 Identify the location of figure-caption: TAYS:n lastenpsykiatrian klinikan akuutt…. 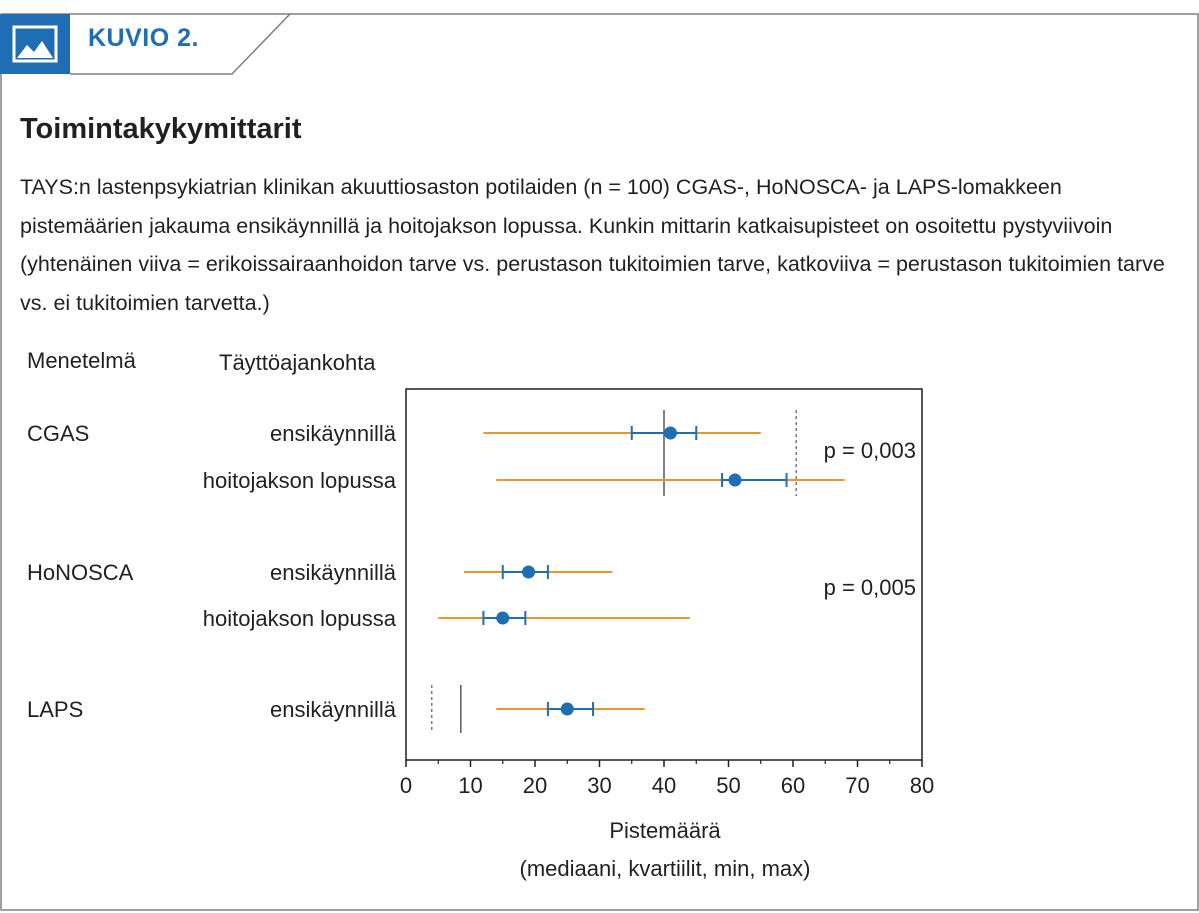
(592, 245).